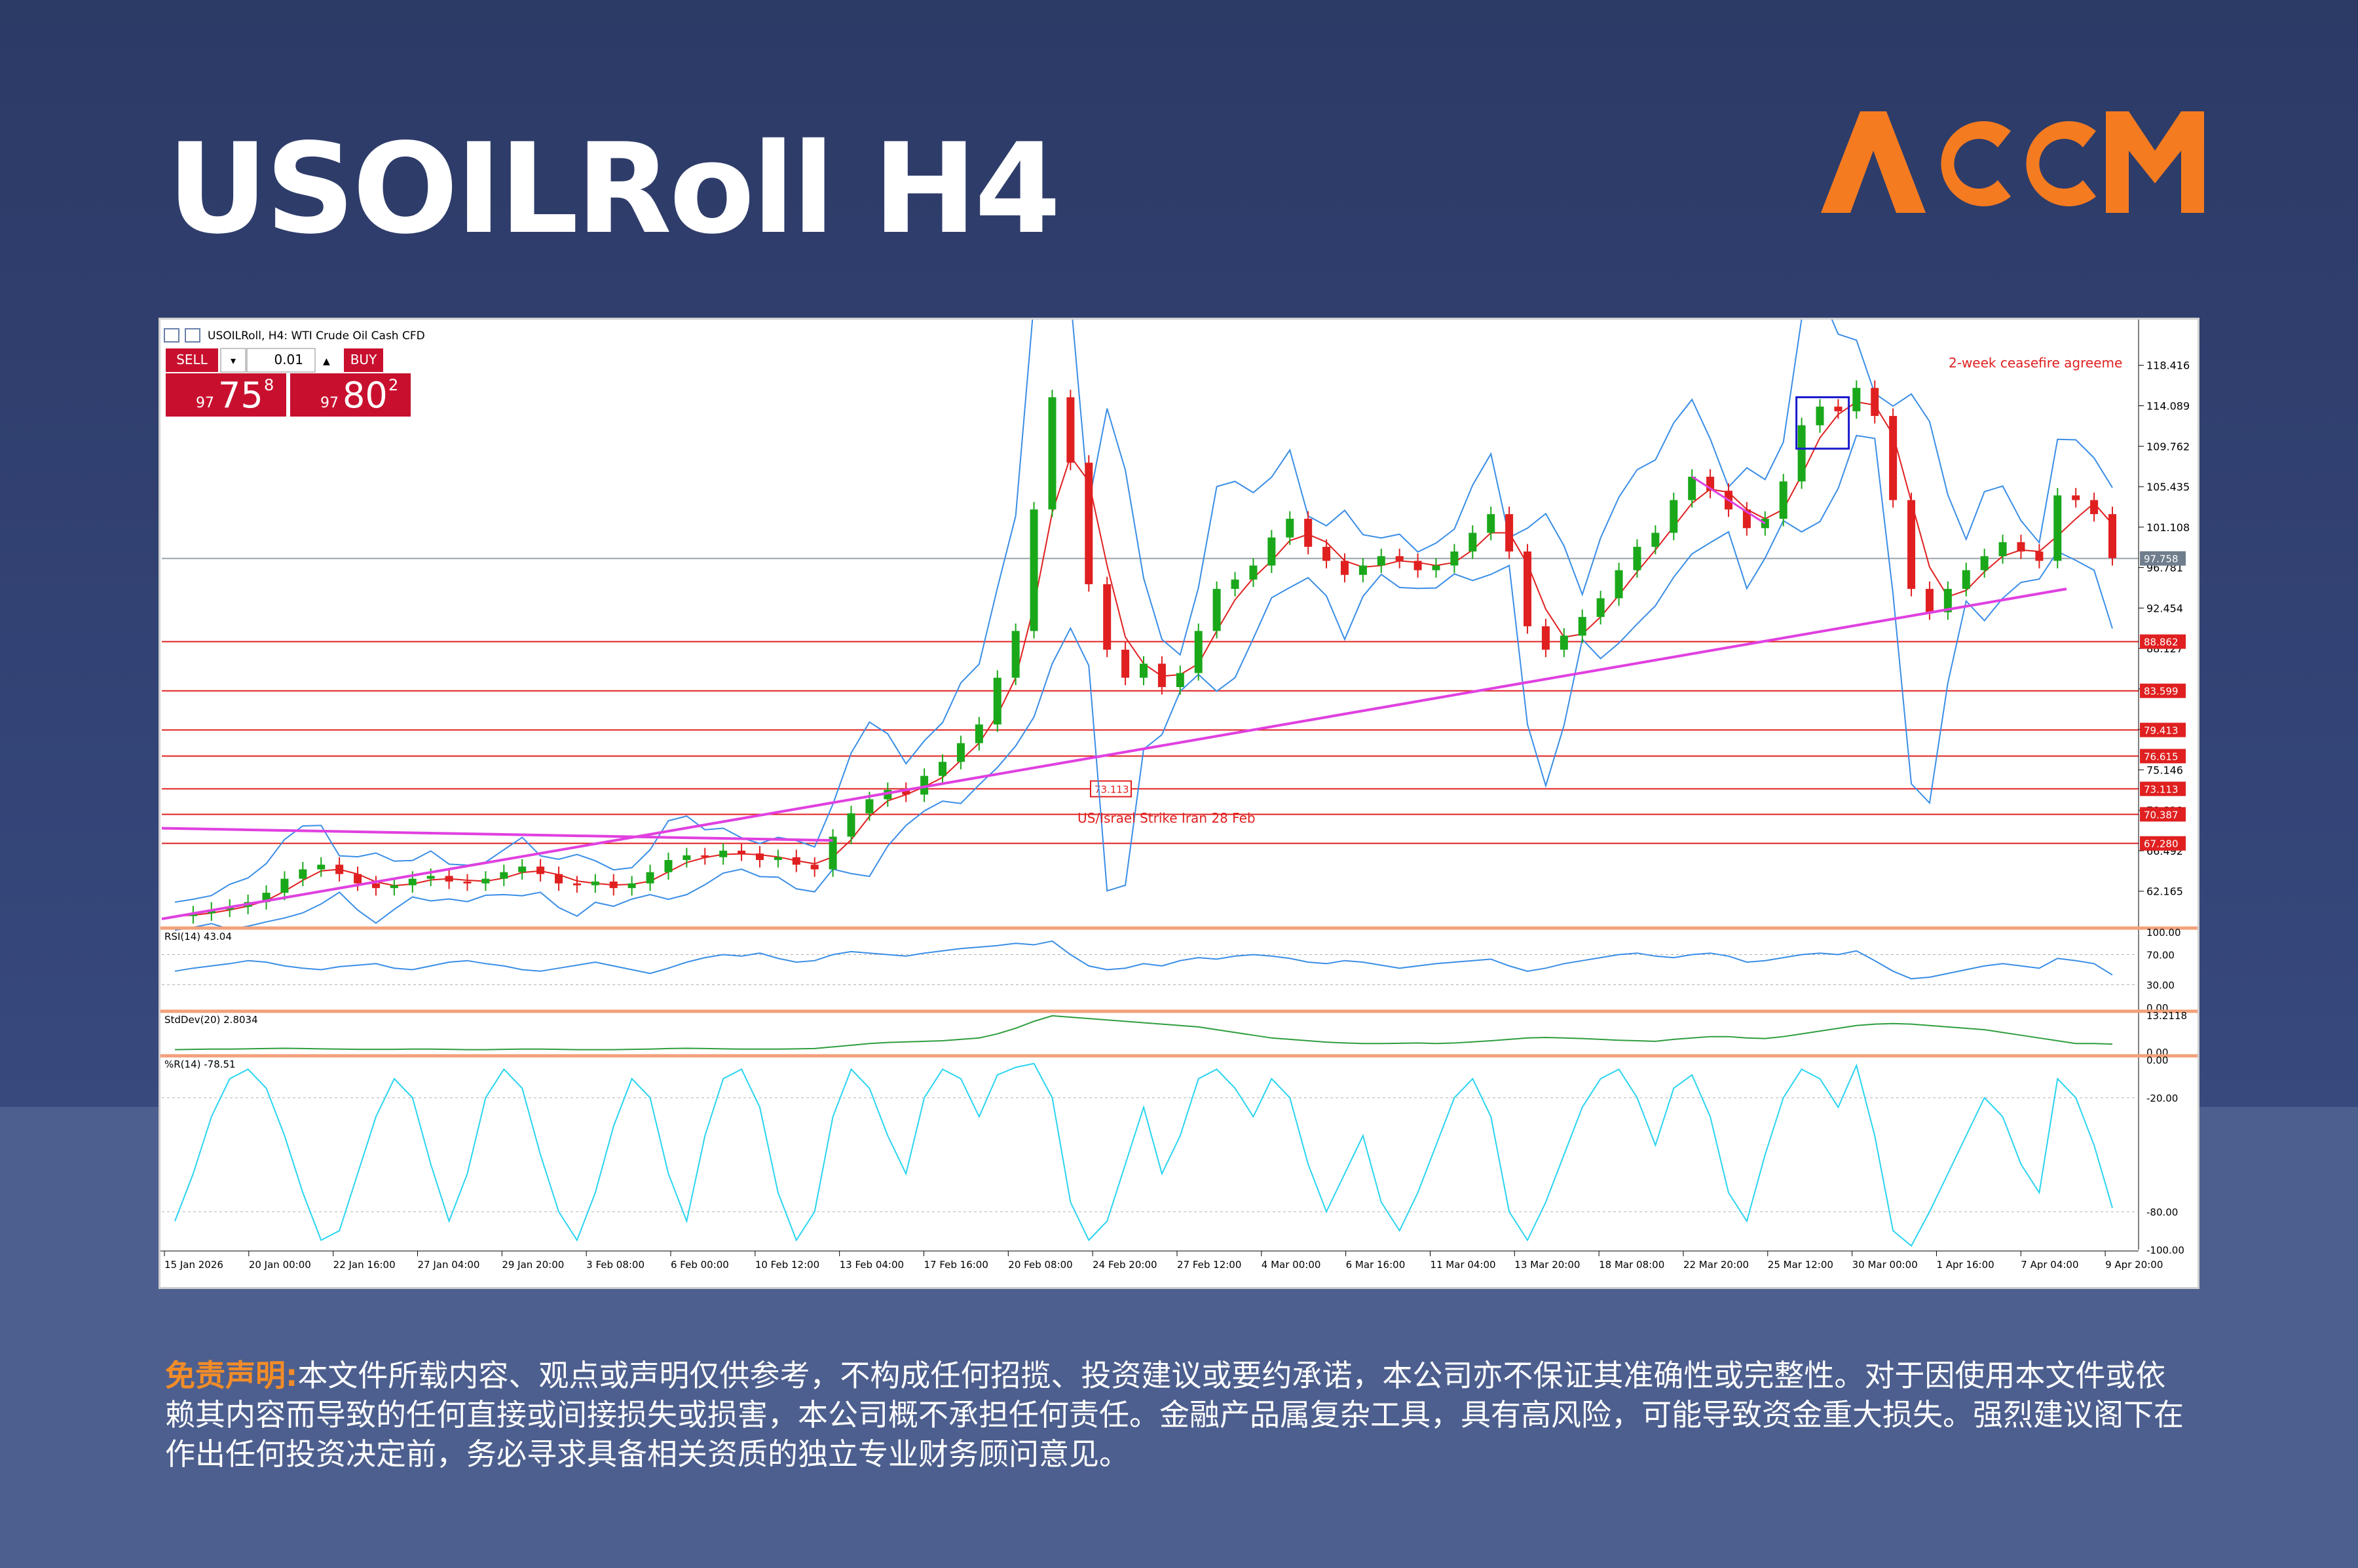 The width and height of the screenshot is (2358, 1568). Describe the element at coordinates (172, 335) in the screenshot. I see `chart-menu-icon` at that location.